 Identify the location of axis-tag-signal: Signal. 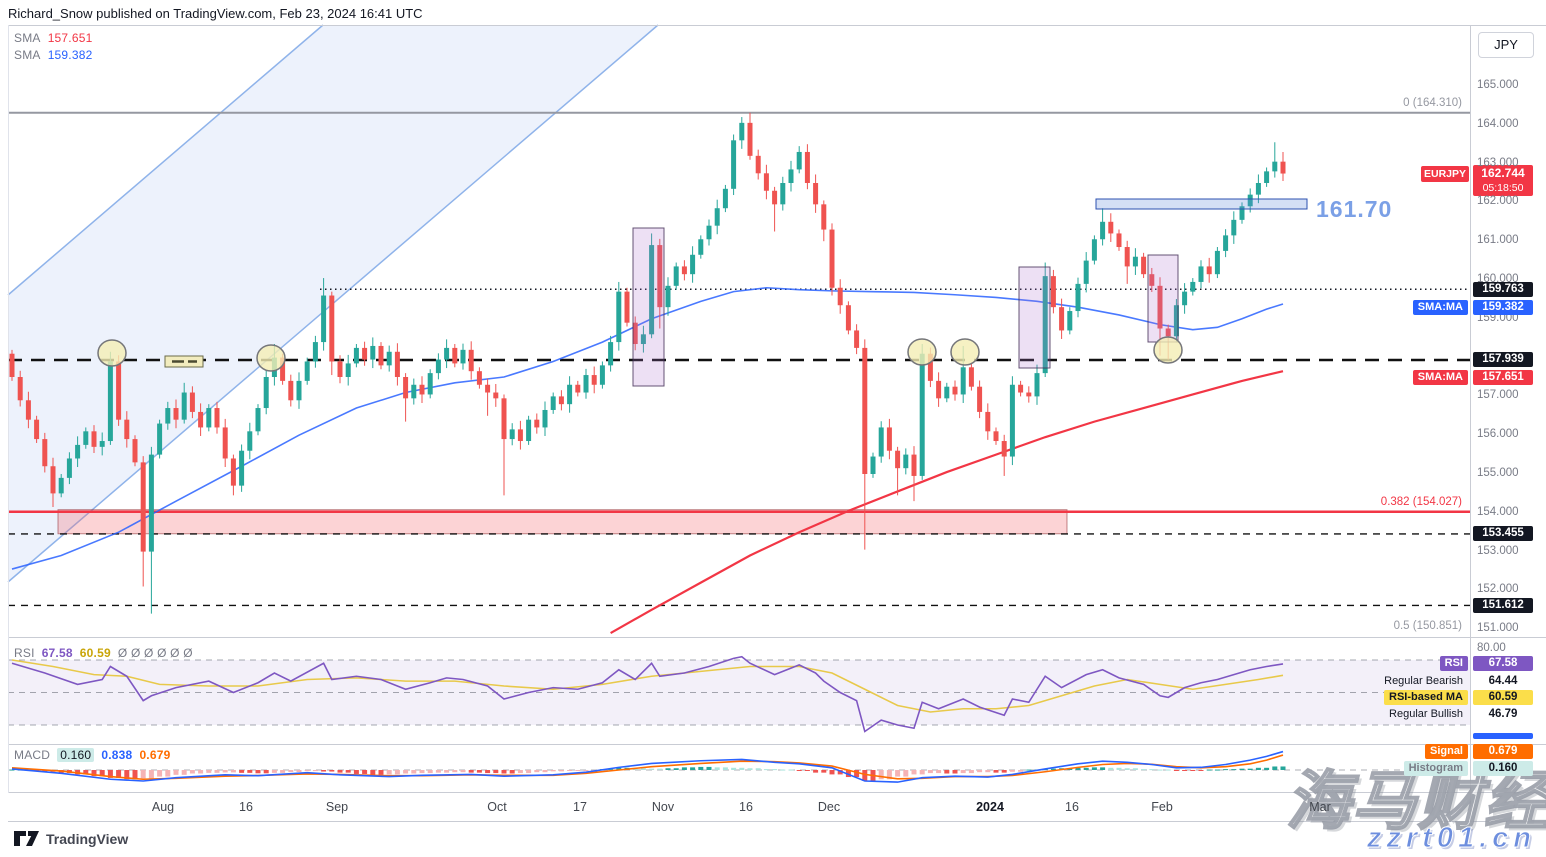
(1446, 751).